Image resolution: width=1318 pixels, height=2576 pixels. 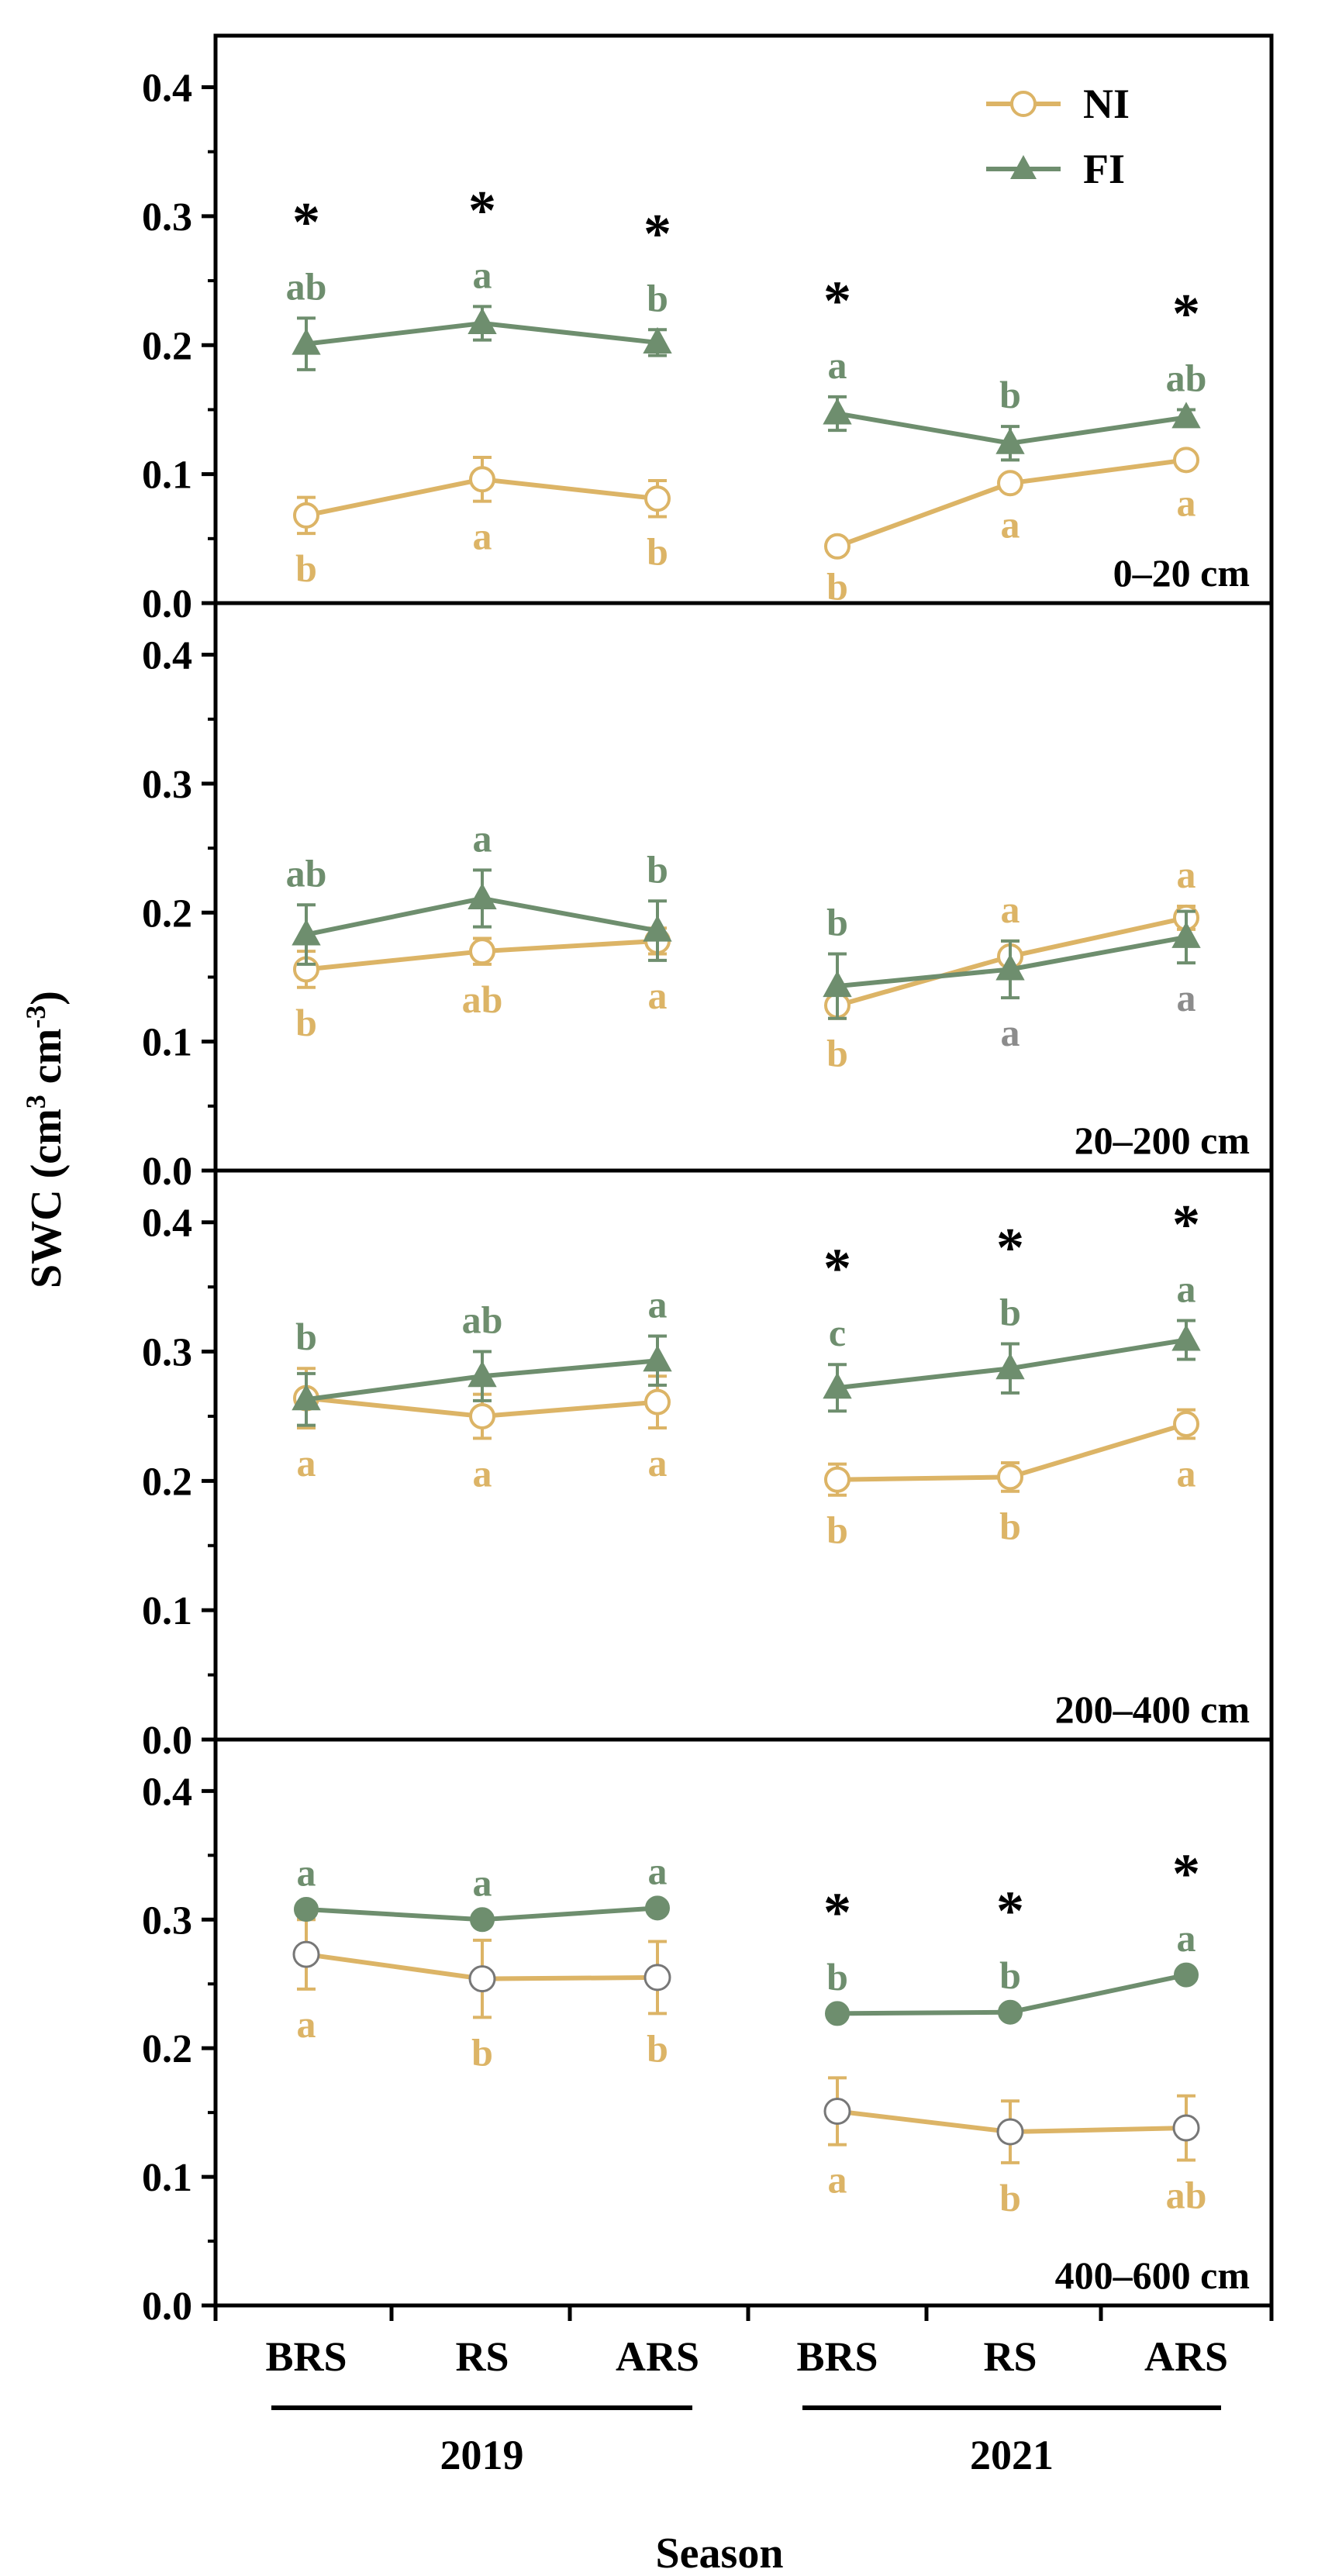 What do you see at coordinates (306, 286) in the screenshot?
I see `letter-fi: ab` at bounding box center [306, 286].